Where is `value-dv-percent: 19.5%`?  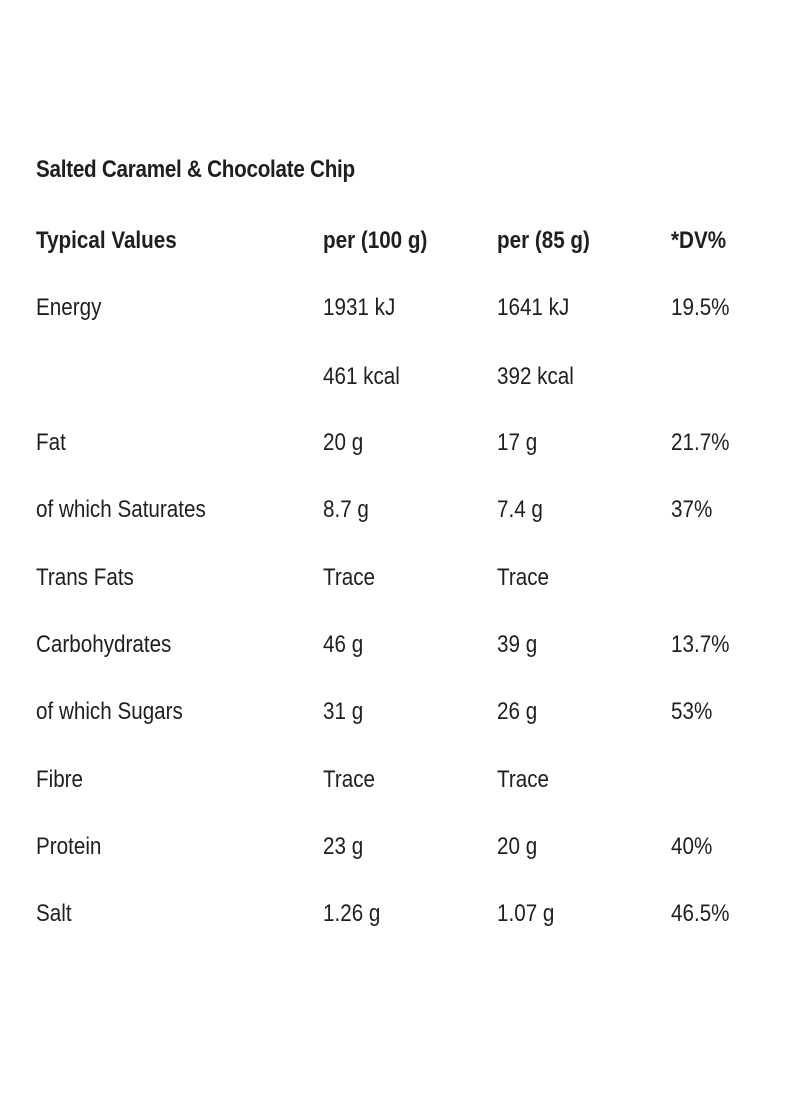
value-dv-percent: 19.5% is located at coordinates (700, 307).